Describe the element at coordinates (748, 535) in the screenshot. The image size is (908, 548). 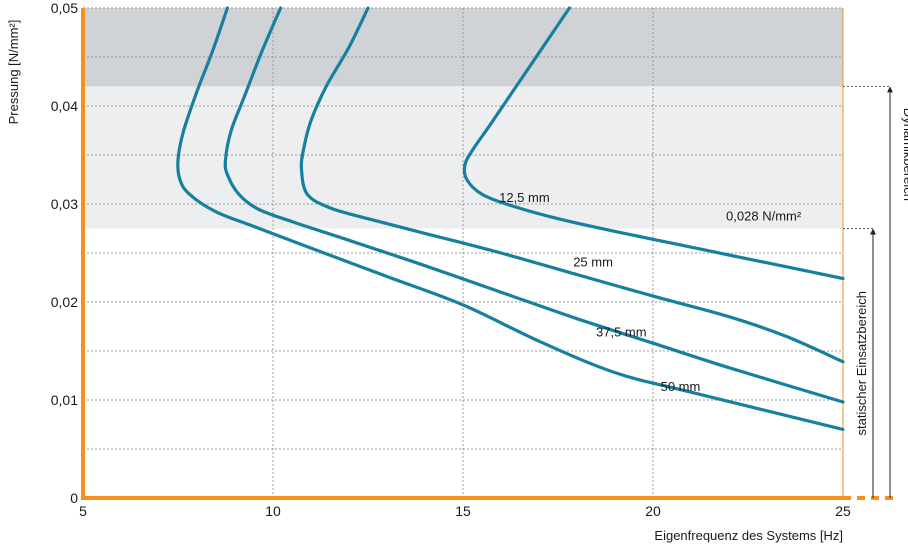
I see `x-axis-title: Eigenfrequenz des Systems [Hz]` at that location.